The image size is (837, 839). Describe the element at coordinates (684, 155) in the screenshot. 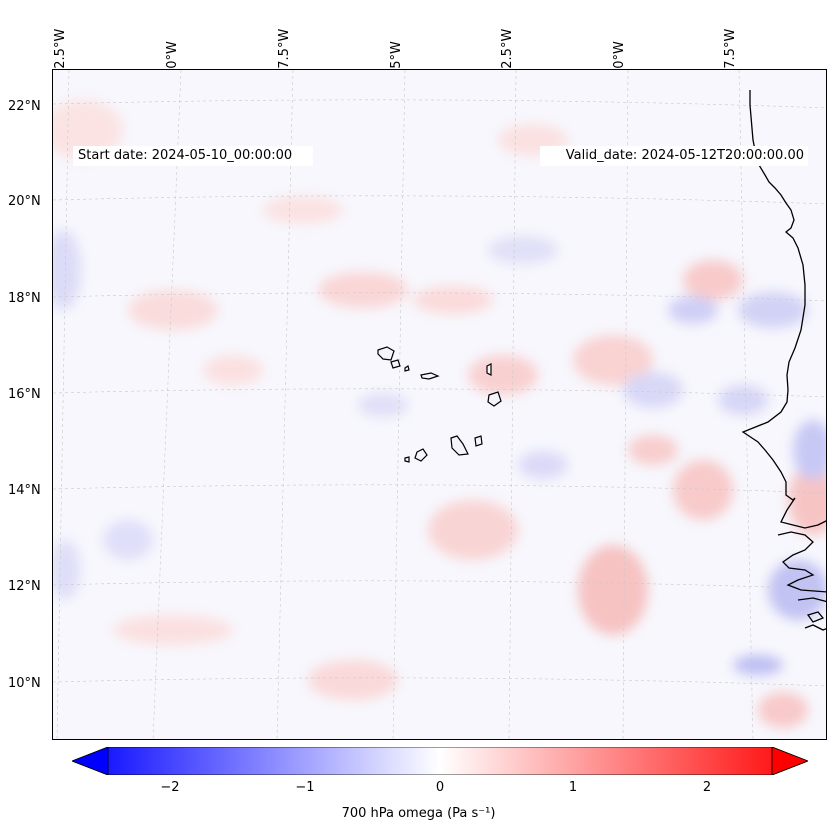

I see `valid-date-text: Valid_date: 2024-05-12T20:00:00.00` at that location.